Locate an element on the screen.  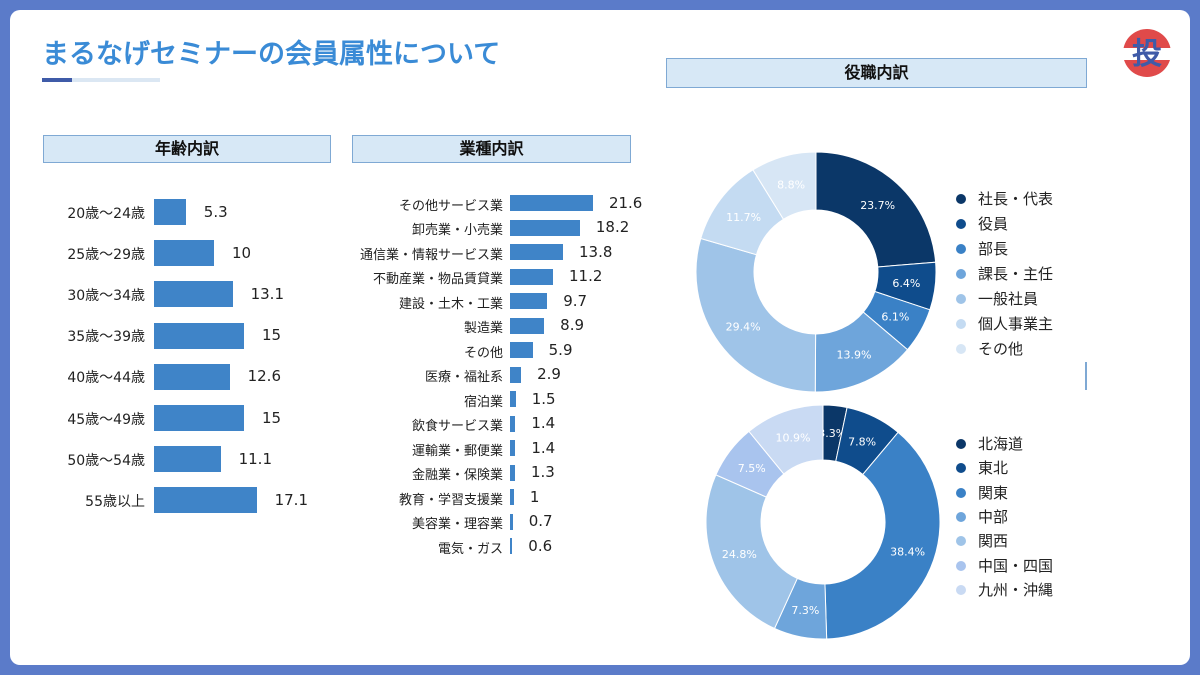
industry-value-label: 0.7 is located at coordinates (540, 521).